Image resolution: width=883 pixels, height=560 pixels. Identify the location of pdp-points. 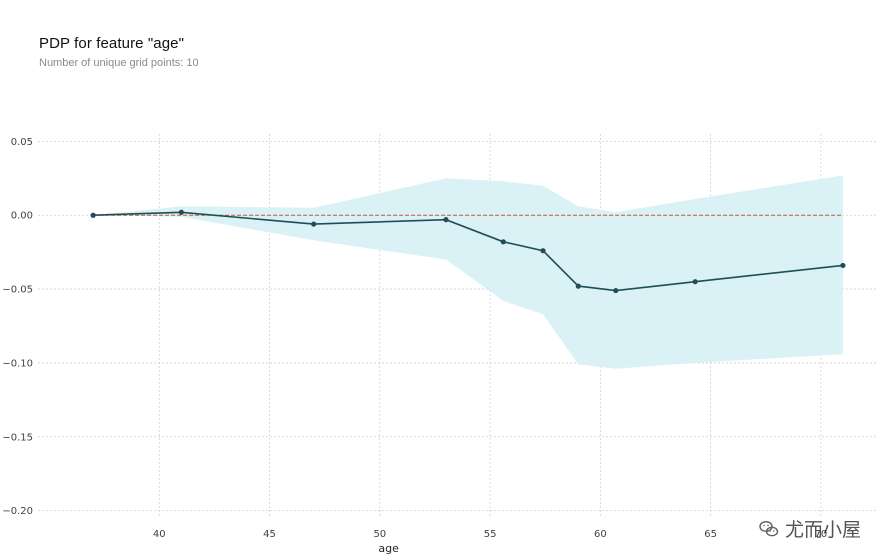
(468, 251).